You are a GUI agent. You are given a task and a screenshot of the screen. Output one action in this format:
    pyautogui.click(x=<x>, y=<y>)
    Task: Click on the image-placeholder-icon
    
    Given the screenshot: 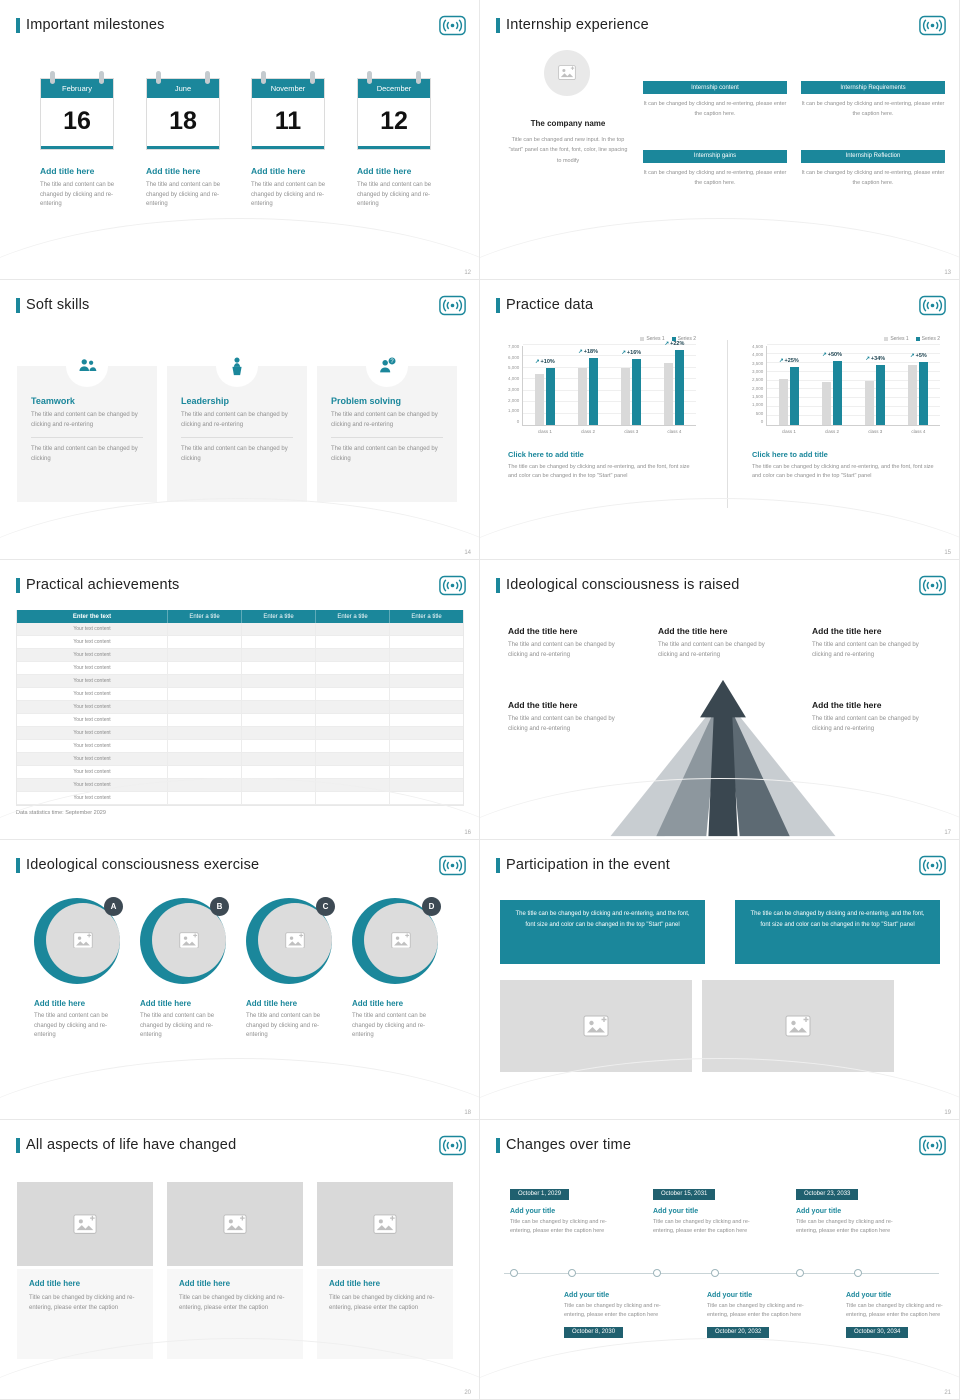 What is the action you would take?
    pyautogui.click(x=401, y=940)
    